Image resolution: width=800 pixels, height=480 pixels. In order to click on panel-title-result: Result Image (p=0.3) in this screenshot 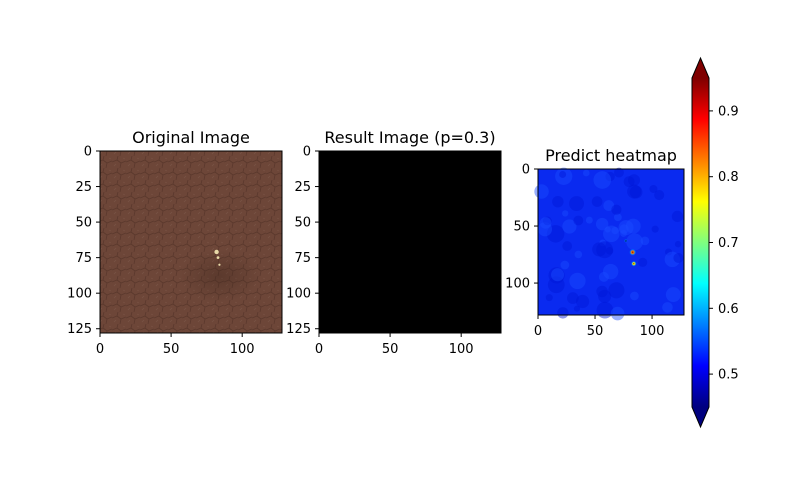, I will do `click(409, 137)`.